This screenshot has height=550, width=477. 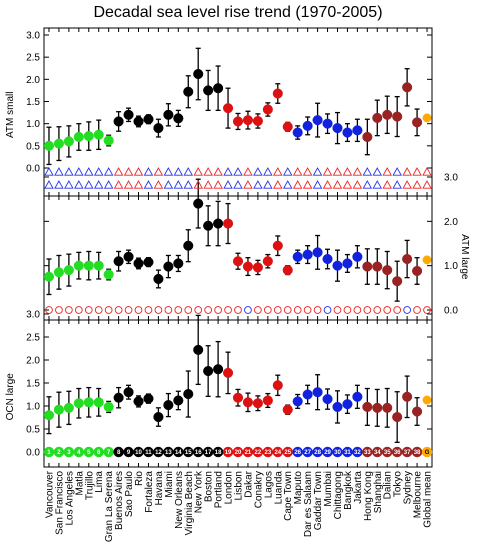 What do you see at coordinates (139, 478) in the screenshot?
I see `category-label: Rio` at bounding box center [139, 478].